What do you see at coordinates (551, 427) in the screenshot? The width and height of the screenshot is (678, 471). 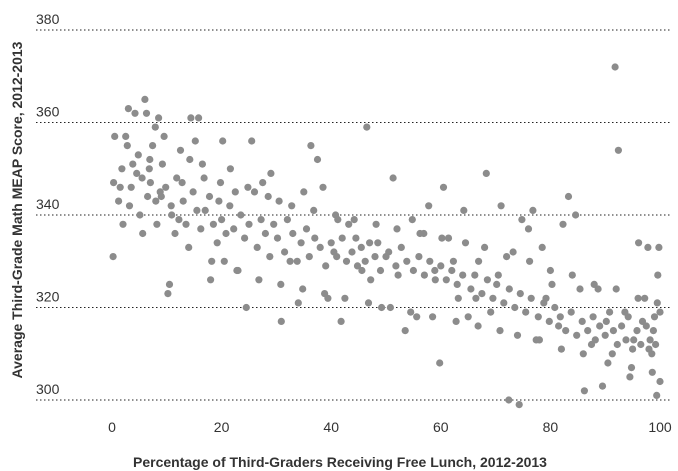 I see `x-tick-label: 80` at bounding box center [551, 427].